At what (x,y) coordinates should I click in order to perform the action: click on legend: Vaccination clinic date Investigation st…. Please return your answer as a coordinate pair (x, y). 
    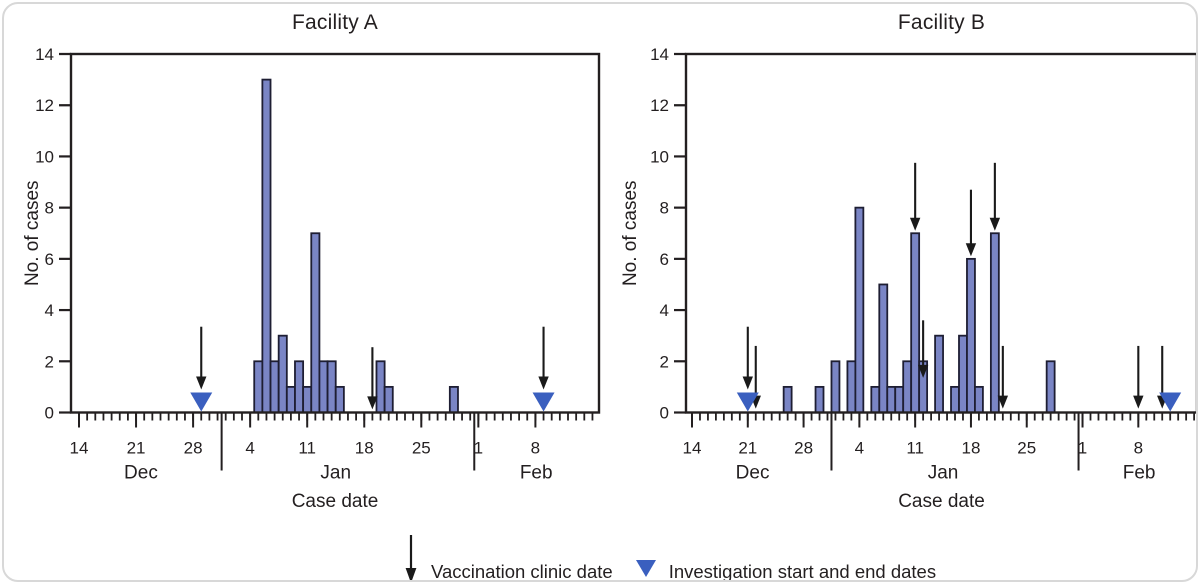
    Looking at the image, I should click on (670, 556).